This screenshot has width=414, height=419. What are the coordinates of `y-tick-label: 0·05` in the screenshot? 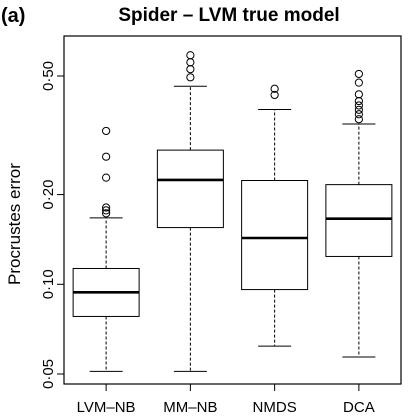 It's located at (48, 374).